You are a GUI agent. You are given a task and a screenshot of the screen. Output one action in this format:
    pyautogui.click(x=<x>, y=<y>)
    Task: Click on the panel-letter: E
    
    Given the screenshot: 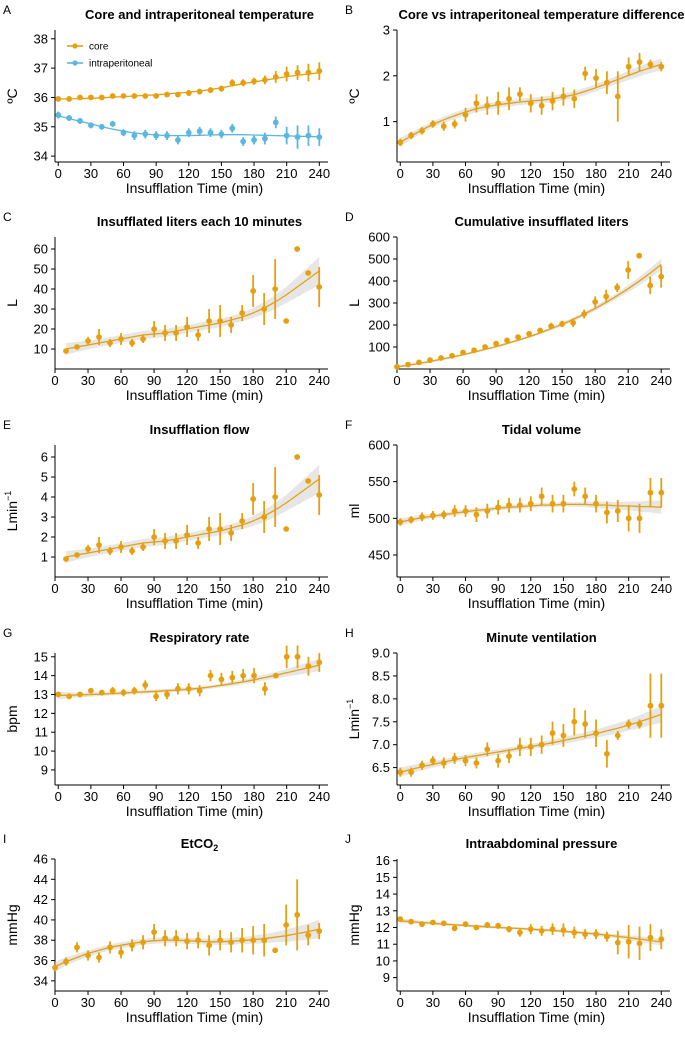 What is the action you would take?
    pyautogui.click(x=7, y=425)
    